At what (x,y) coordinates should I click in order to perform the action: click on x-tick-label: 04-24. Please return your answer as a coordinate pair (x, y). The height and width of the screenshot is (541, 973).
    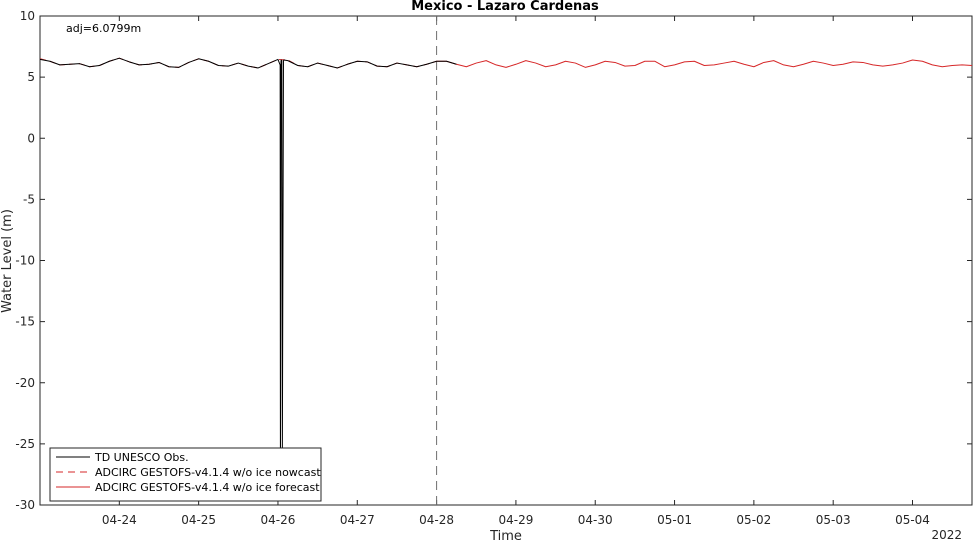
    Looking at the image, I should click on (119, 520).